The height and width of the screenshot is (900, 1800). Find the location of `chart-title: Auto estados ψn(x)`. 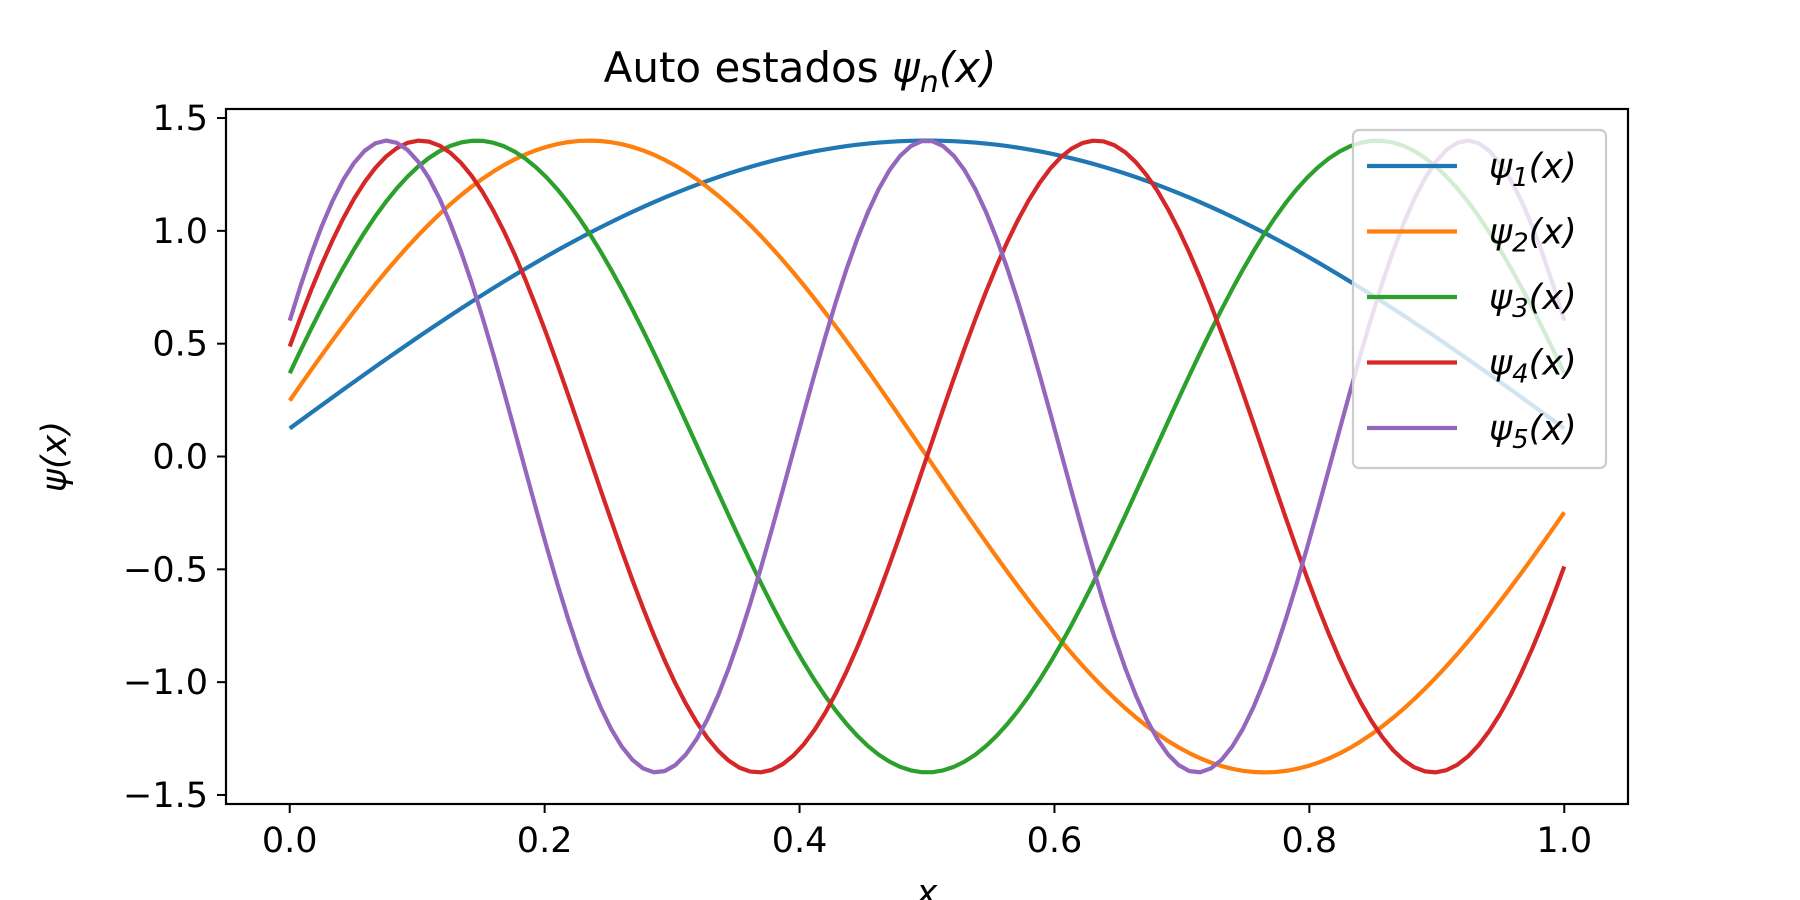

chart-title: Auto estados ψn(x) is located at coordinates (800, 71).